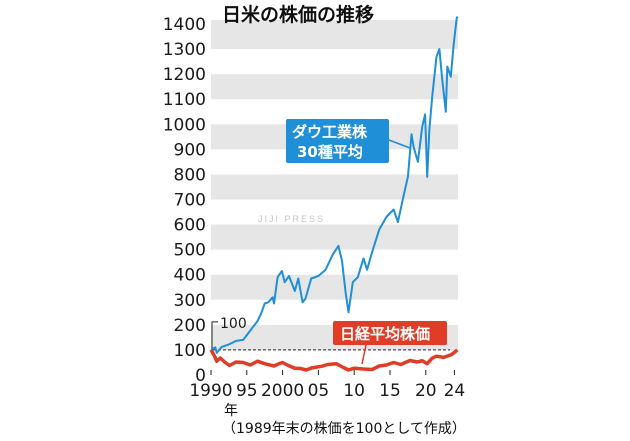 The width and height of the screenshot is (630, 441). What do you see at coordinates (319, 391) in the screenshot?
I see `x-tick-label: 05` at bounding box center [319, 391].